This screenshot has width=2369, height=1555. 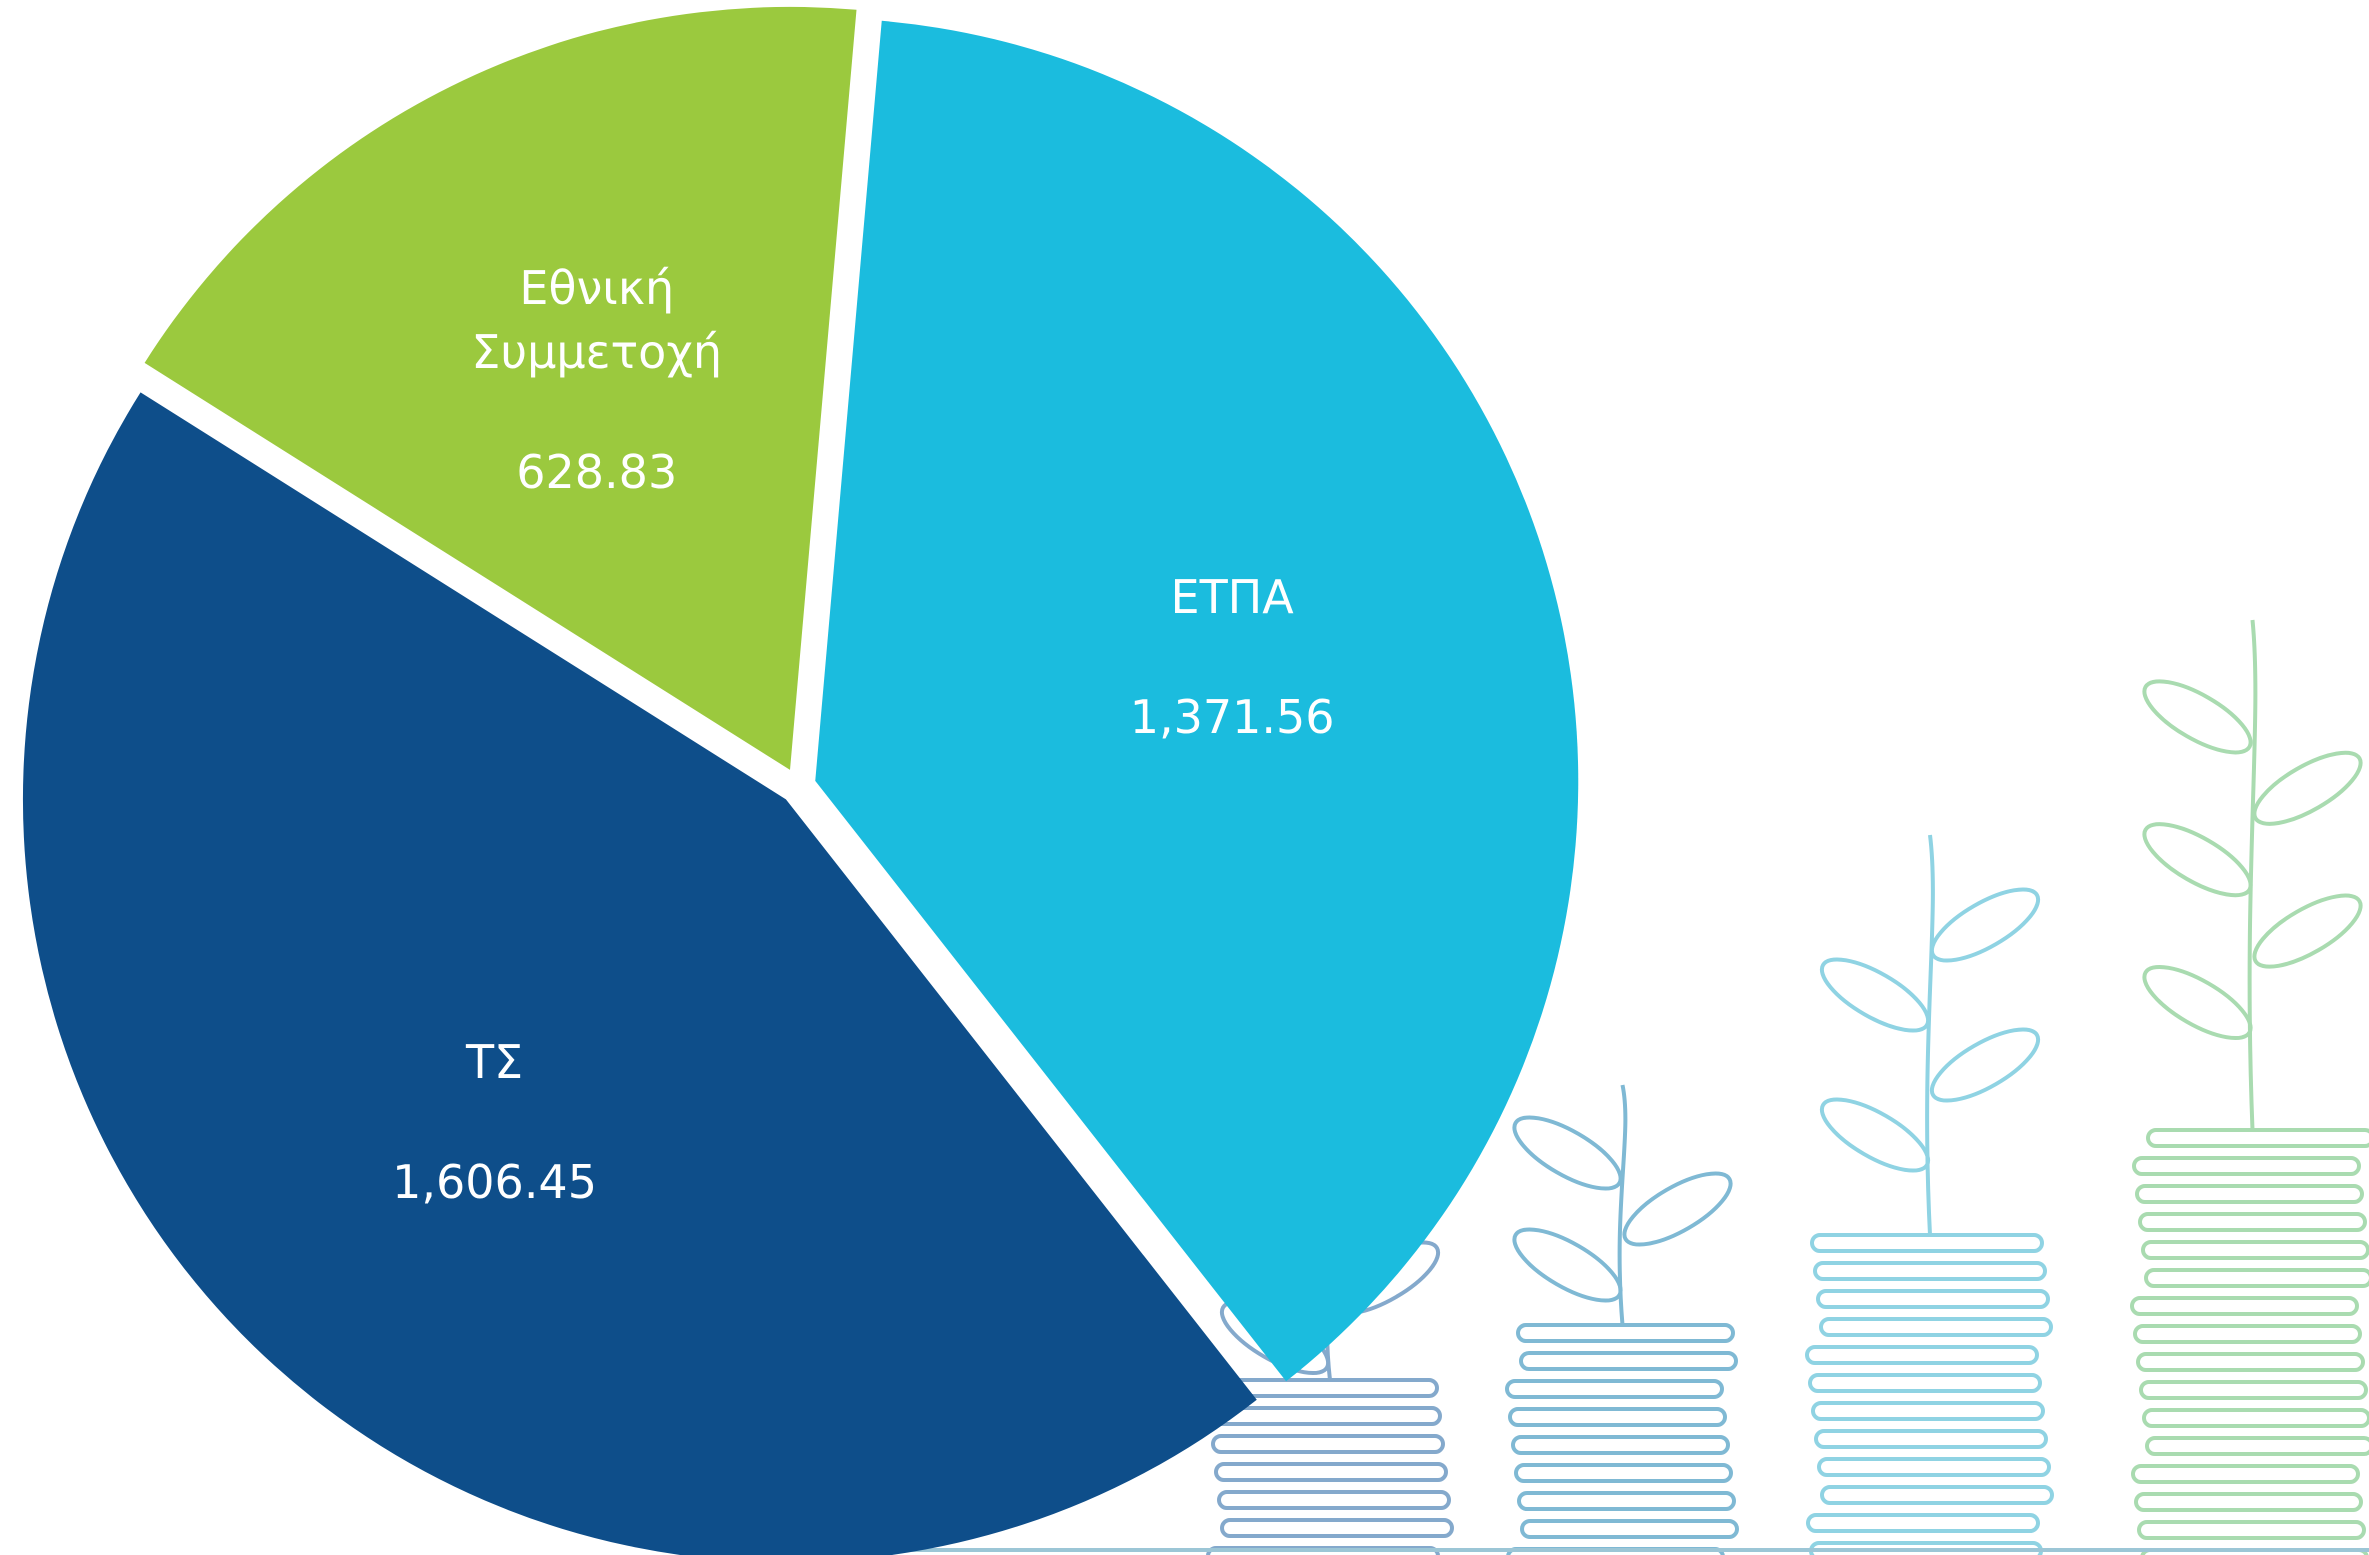 What do you see at coordinates (597, 320) in the screenshot?
I see `category-label: Εθνική Συμμετοχή` at bounding box center [597, 320].